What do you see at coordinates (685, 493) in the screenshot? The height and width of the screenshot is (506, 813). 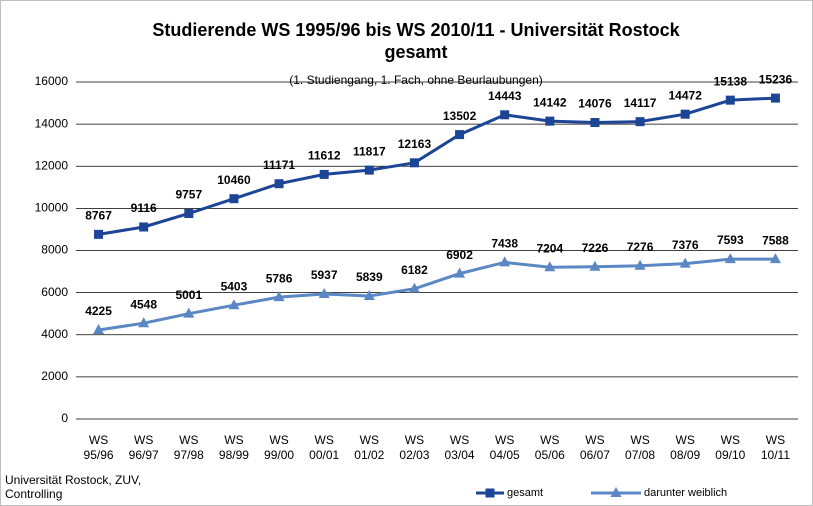 I see `legend-label: darunter weiblich` at bounding box center [685, 493].